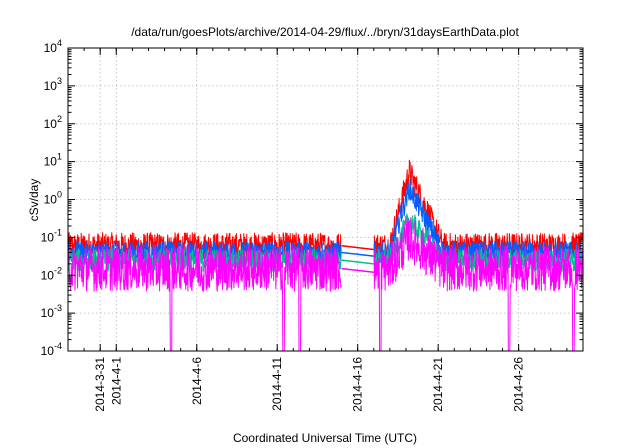  What do you see at coordinates (53, 122) in the screenshot?
I see `y-tick-label: 10²` at bounding box center [53, 122].